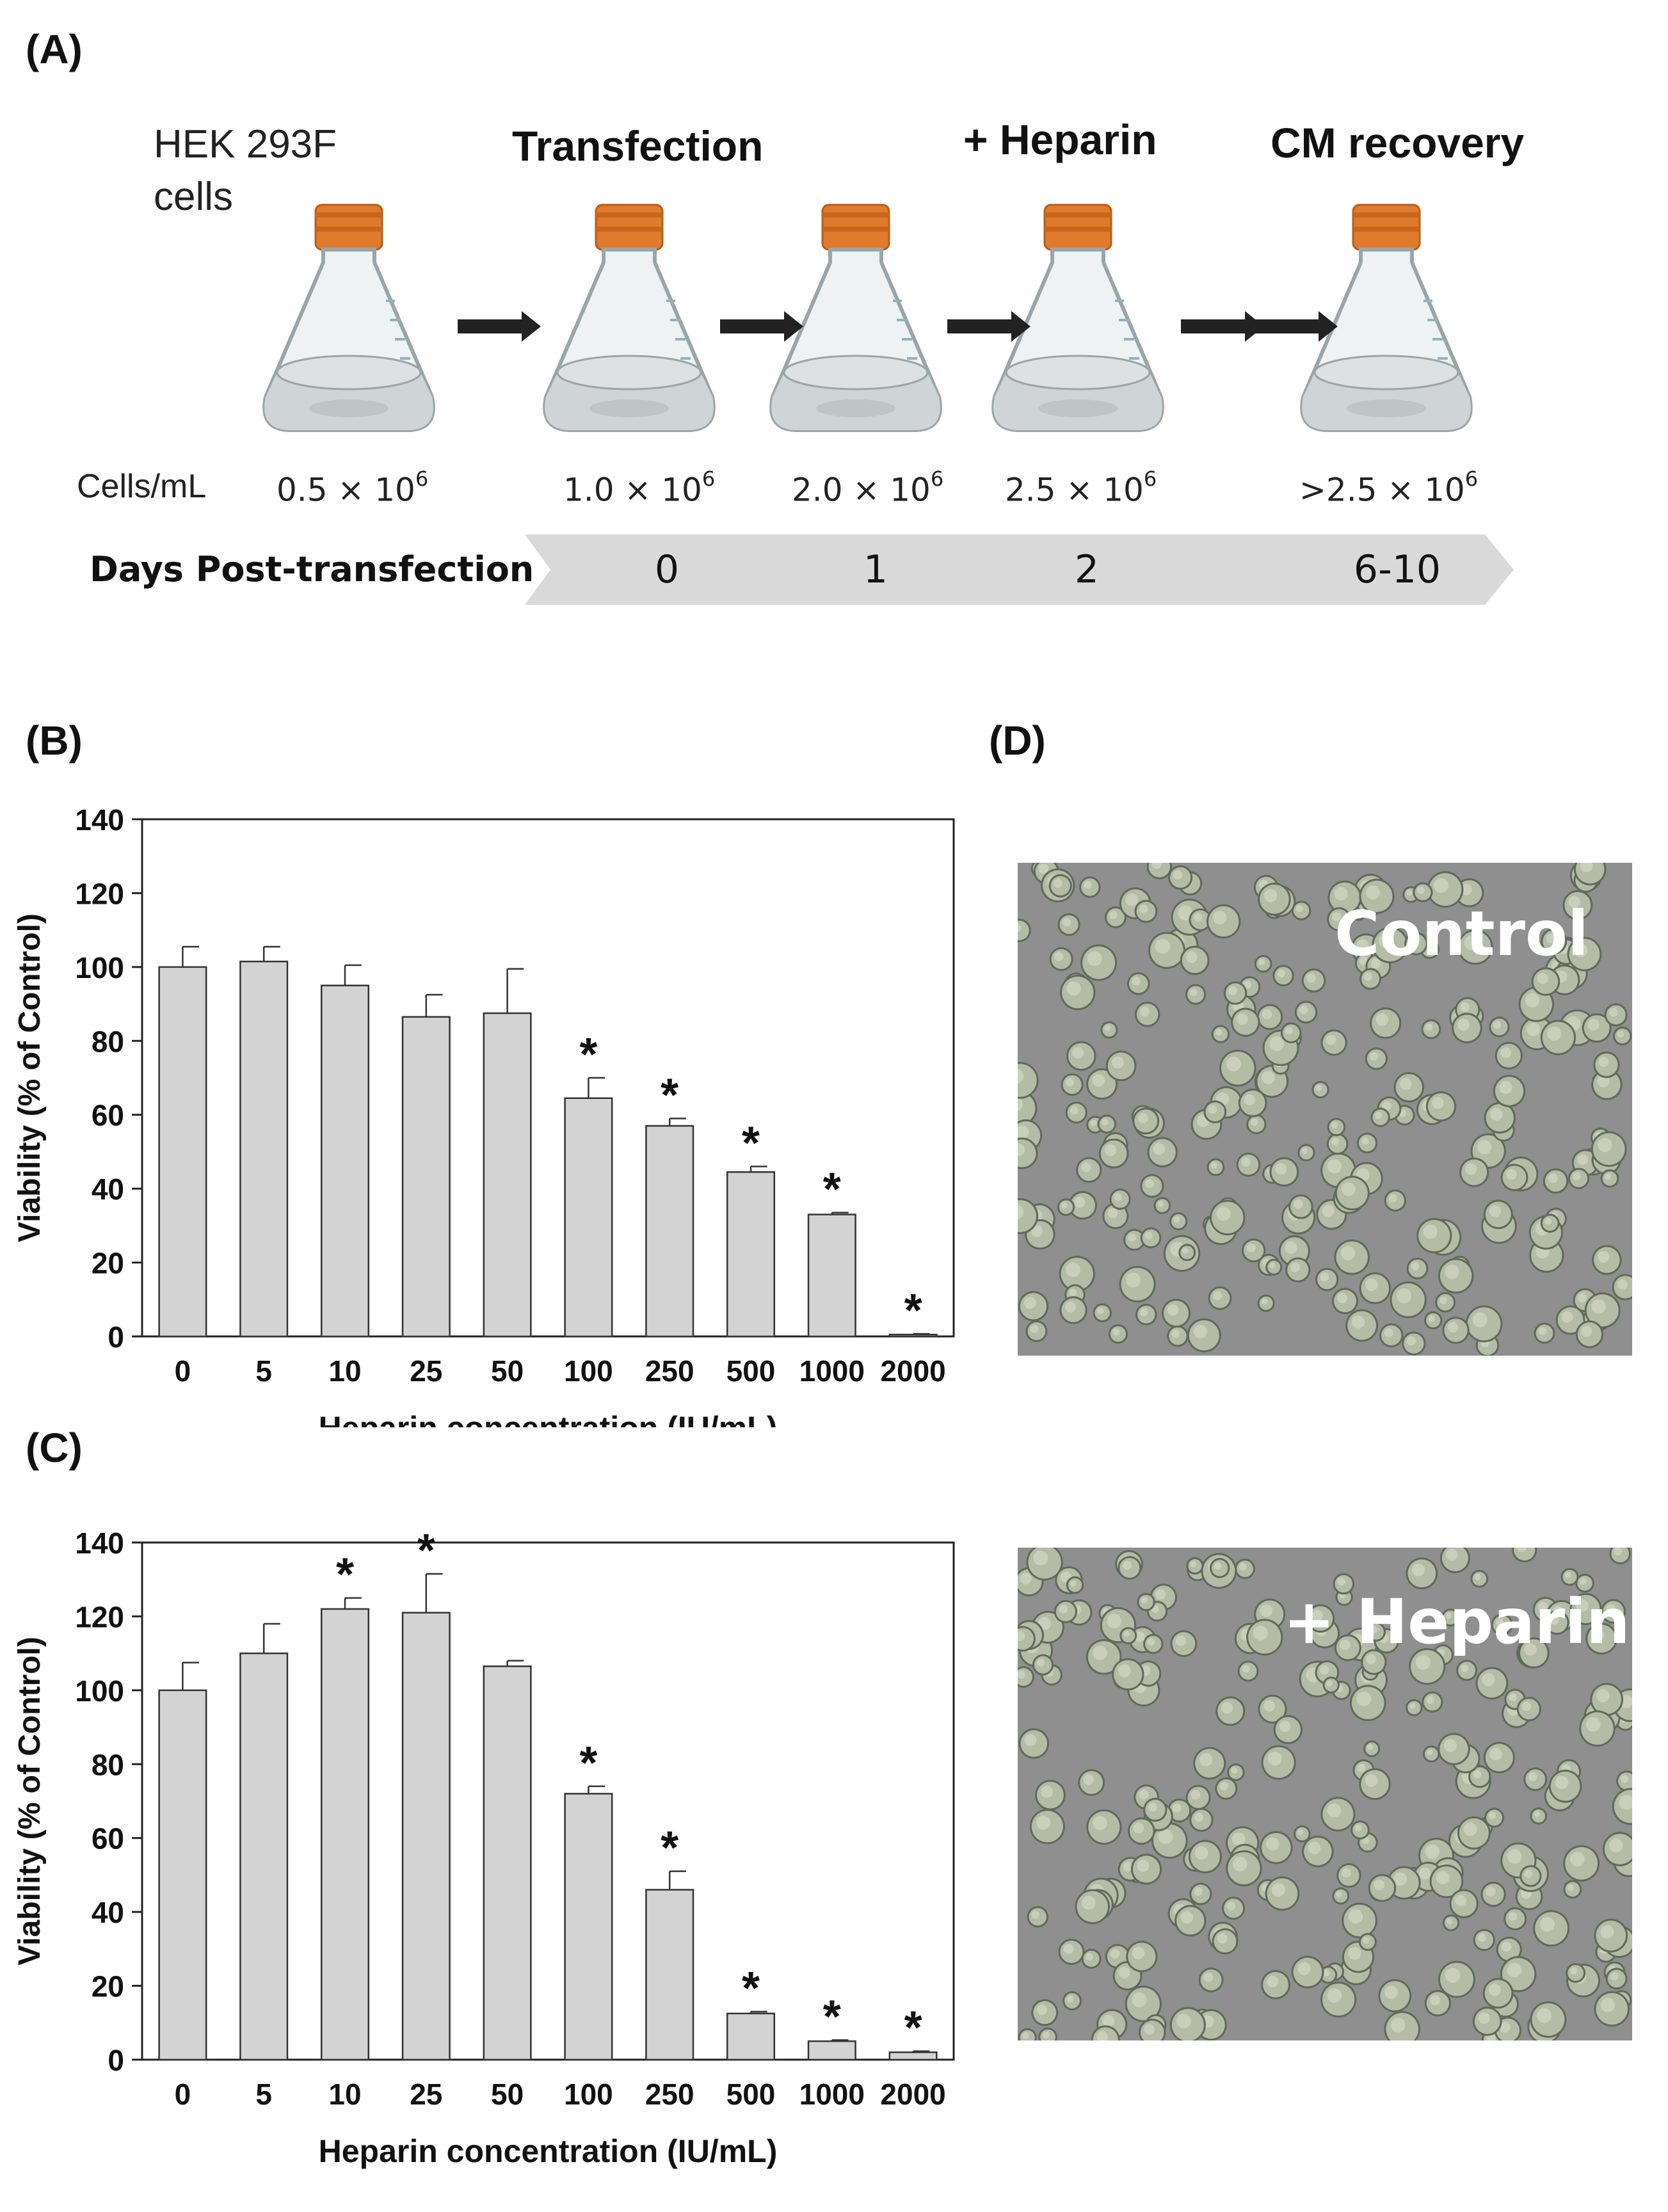 This screenshot has height=2212, width=1668. I want to click on micrograph-label-control: Control, so click(1462, 934).